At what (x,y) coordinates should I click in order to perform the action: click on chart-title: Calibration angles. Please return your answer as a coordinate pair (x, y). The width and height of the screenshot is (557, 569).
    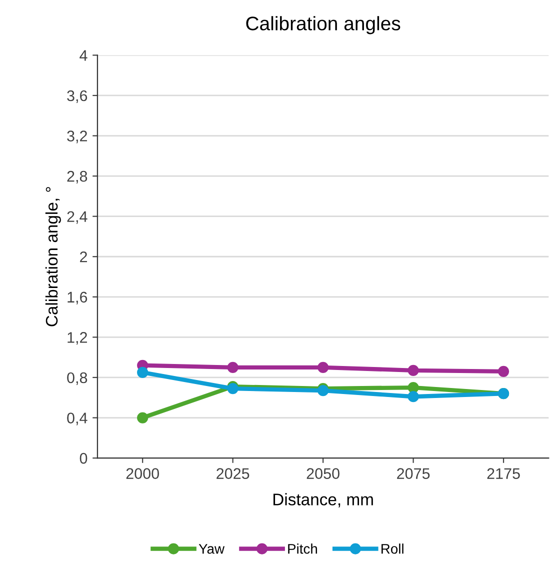
    Looking at the image, I should click on (323, 25).